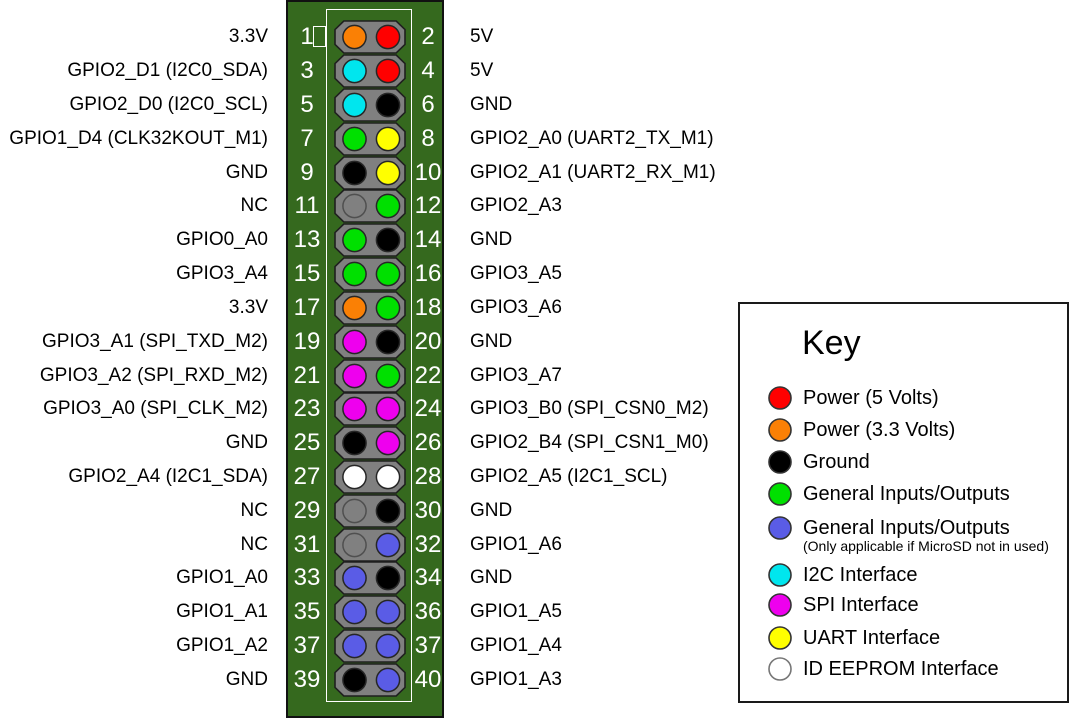 This screenshot has height=718, width=1073. Describe the element at coordinates (307, 646) in the screenshot. I see `pin-number-left: 37` at that location.